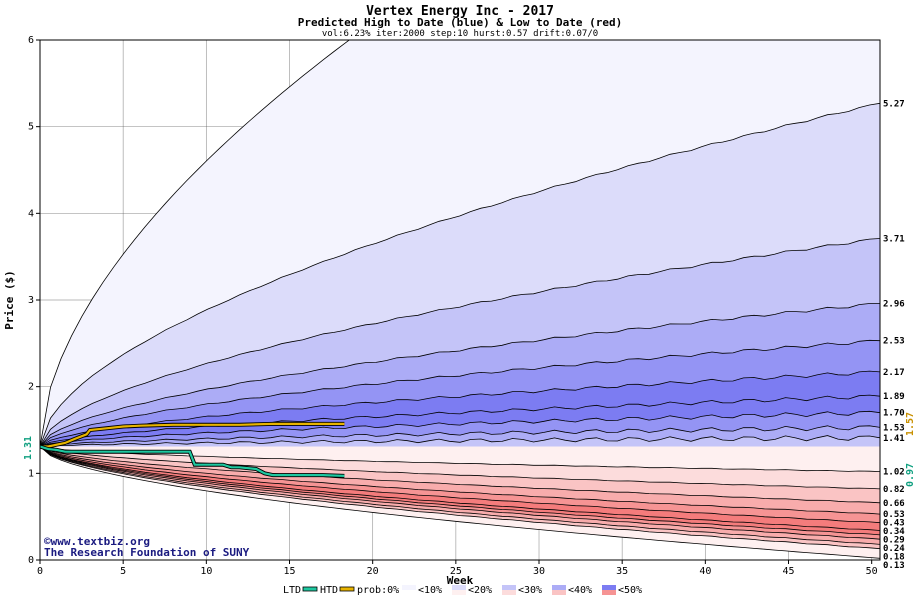 The image size is (920, 600). What do you see at coordinates (894, 304) in the screenshot?
I see `right-value-label: 2.96` at bounding box center [894, 304].